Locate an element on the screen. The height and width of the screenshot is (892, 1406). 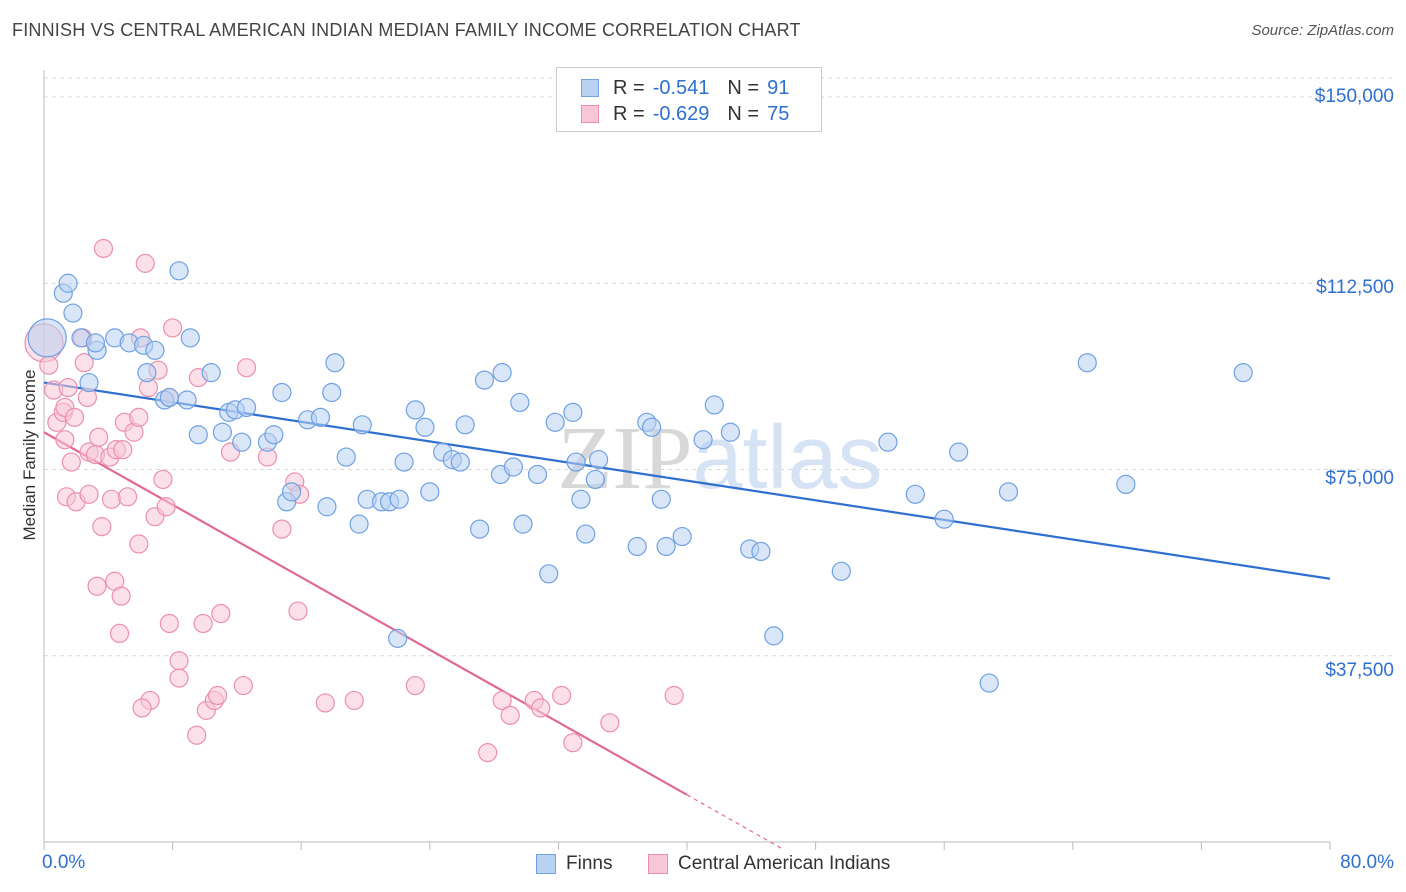
legend-item-finns: Finns is located at coordinates (574, 864).